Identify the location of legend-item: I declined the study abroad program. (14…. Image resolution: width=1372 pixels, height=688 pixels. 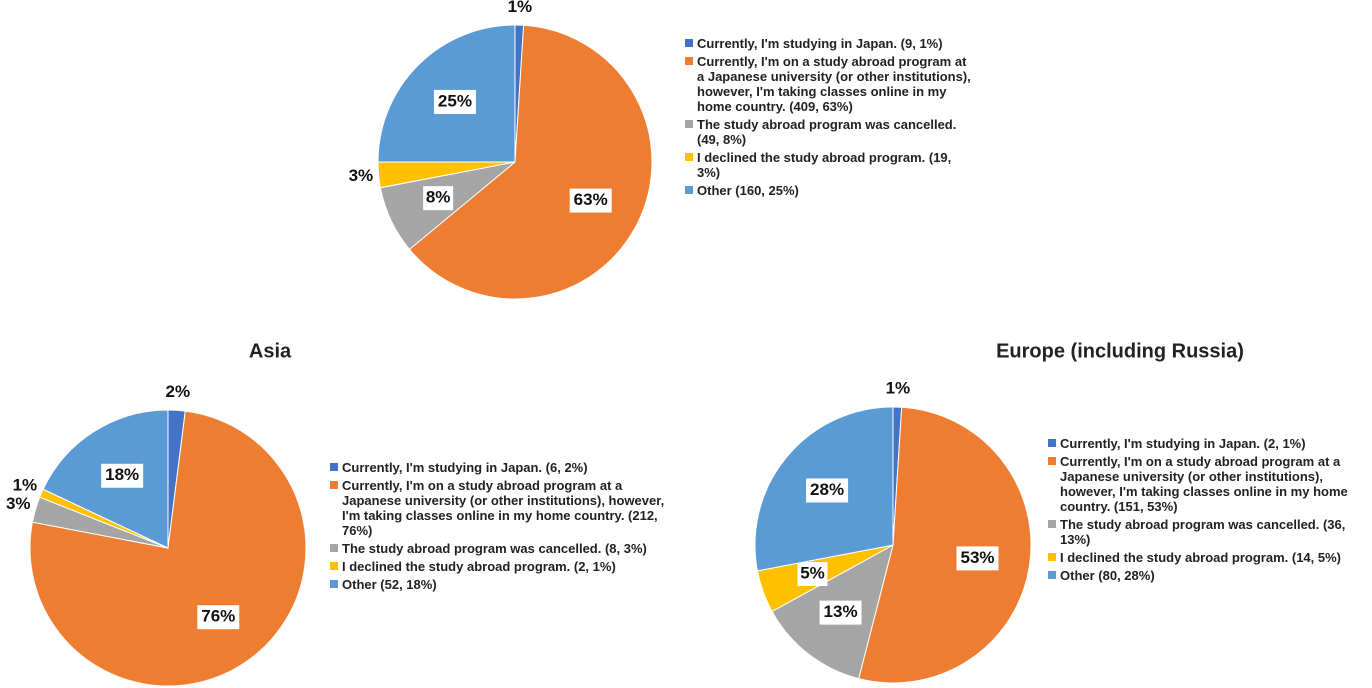
(1200, 557).